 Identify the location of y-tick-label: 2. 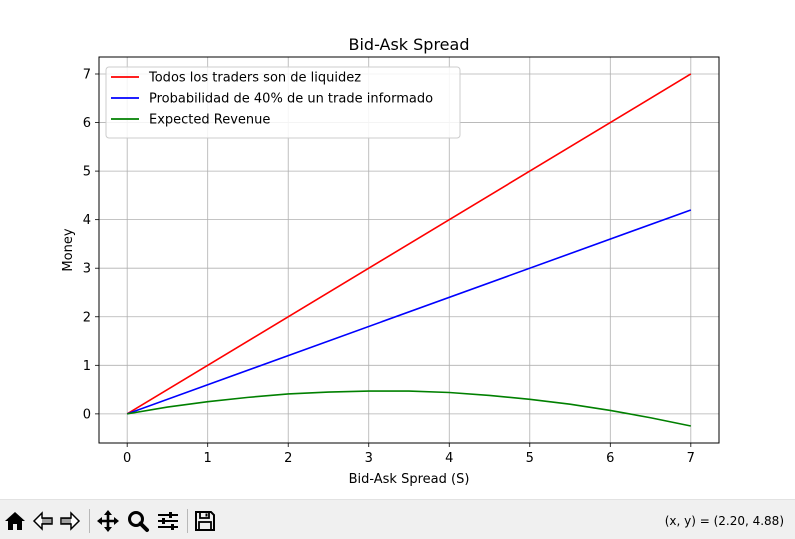
(87, 317).